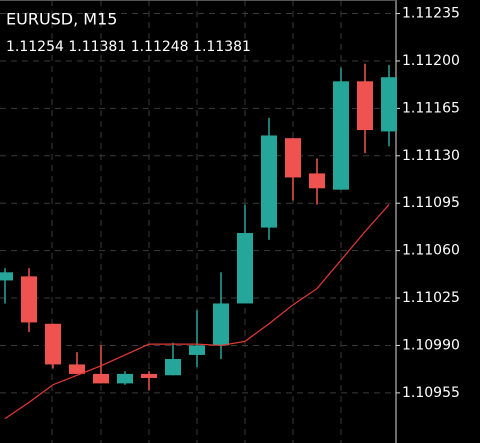  Describe the element at coordinates (431, 393) in the screenshot. I see `y-tick-label: 1.10955` at that location.